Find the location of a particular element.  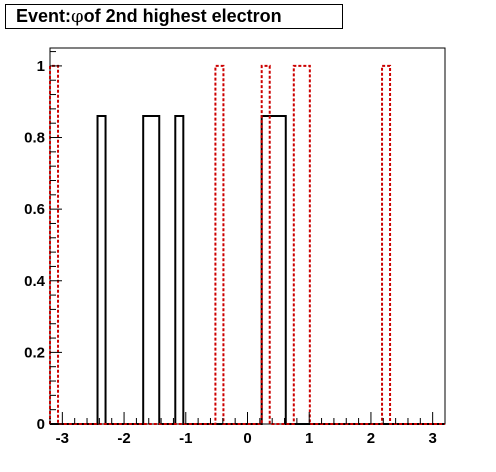

x-tick-label: 1 is located at coordinates (309, 438).